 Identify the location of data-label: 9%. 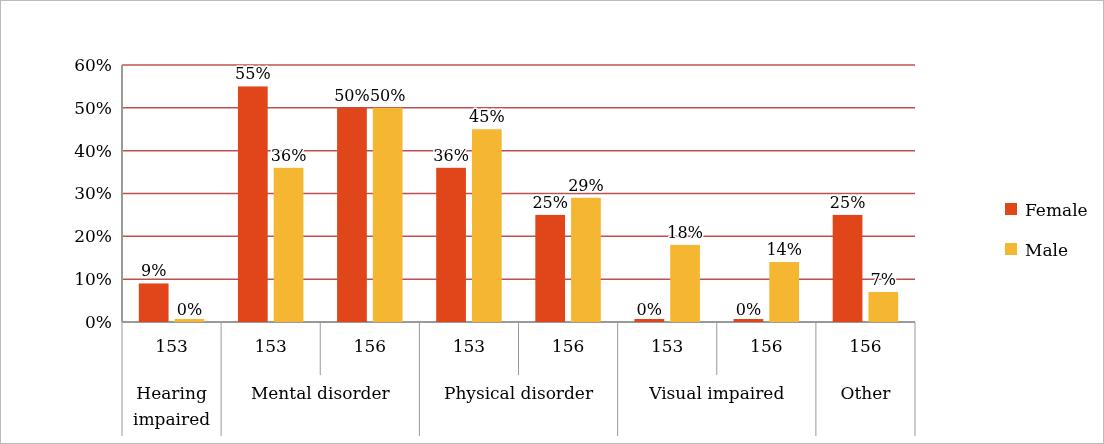
(154, 271).